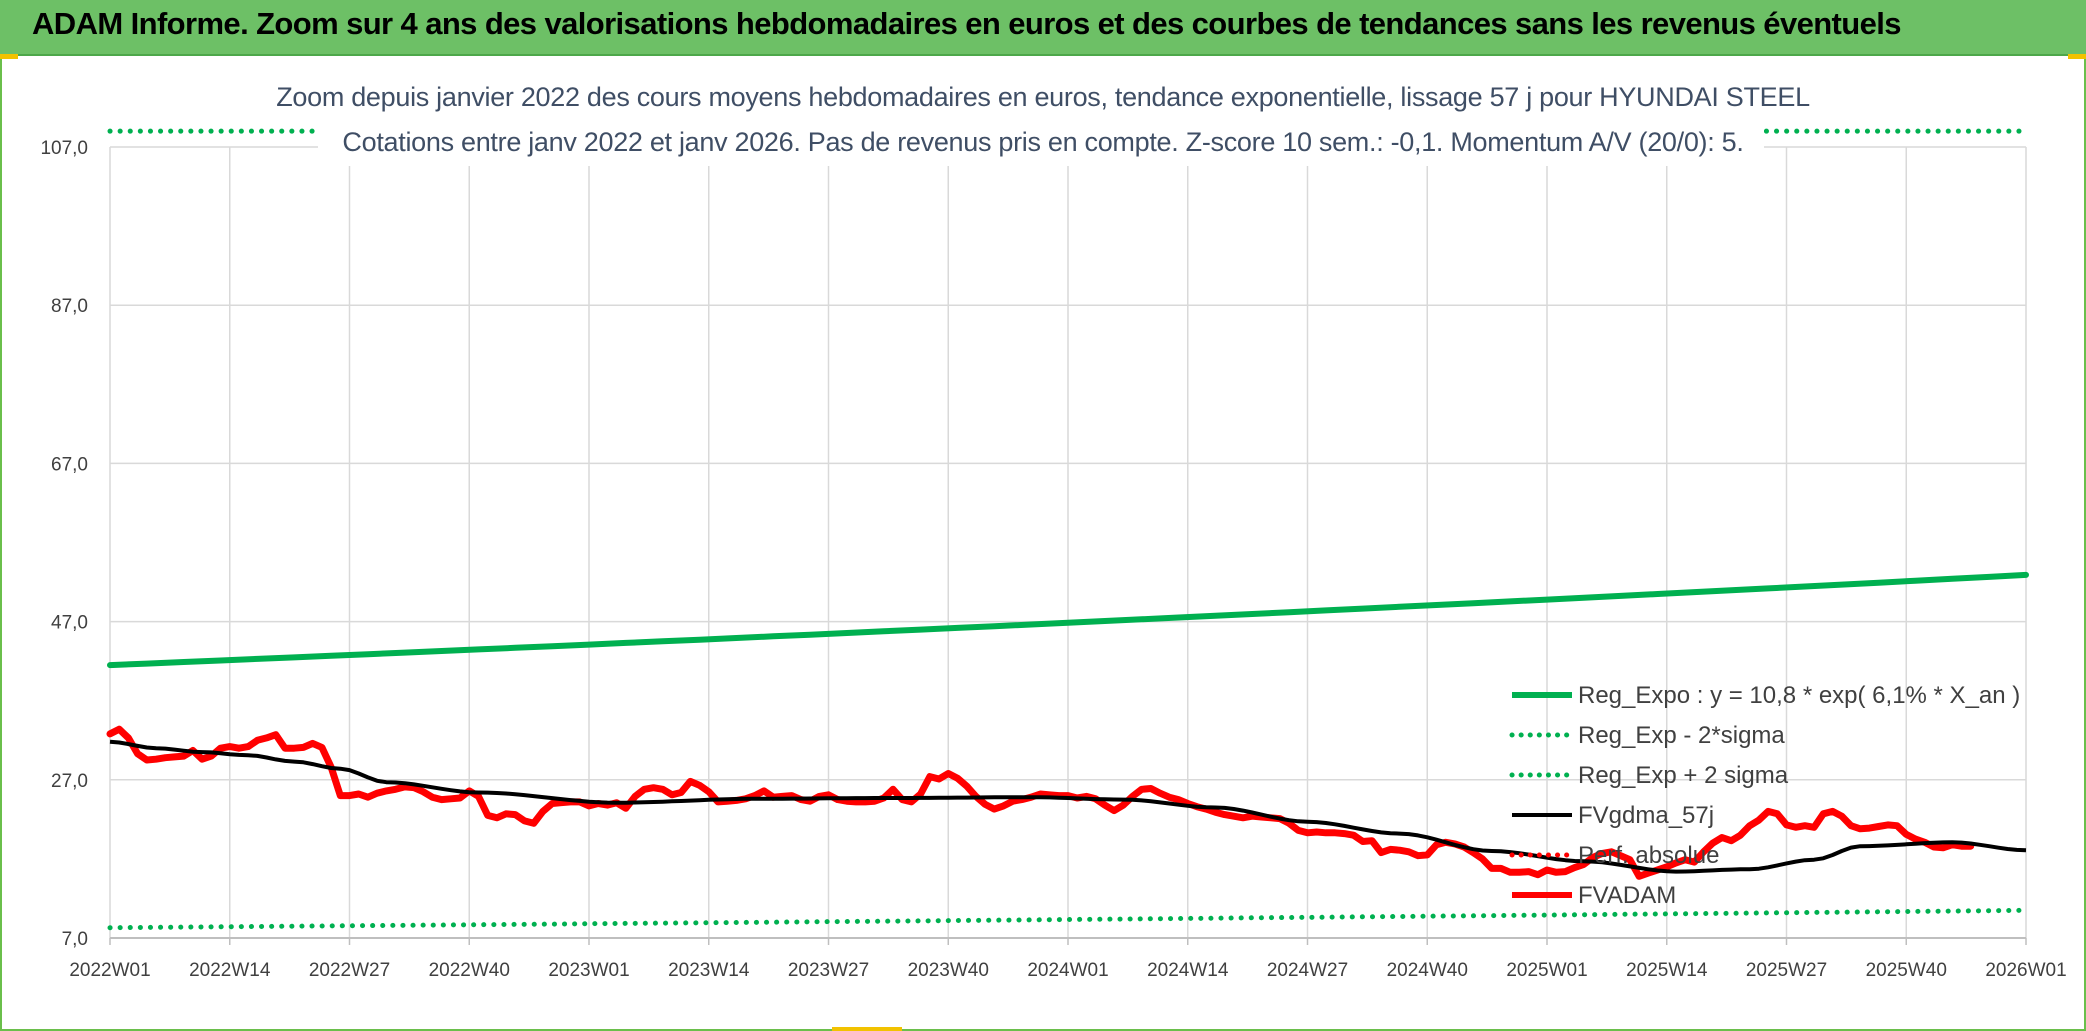 This screenshot has height=1031, width=2086. What do you see at coordinates (1786, 970) in the screenshot?
I see `x-tick-label: 2025W27` at bounding box center [1786, 970].